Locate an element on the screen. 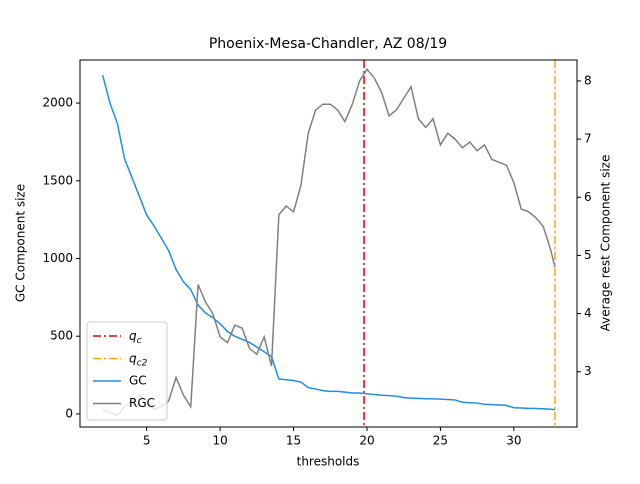 The width and height of the screenshot is (640, 484). legend: qc qc2 GC RGC is located at coordinates (127, 371).